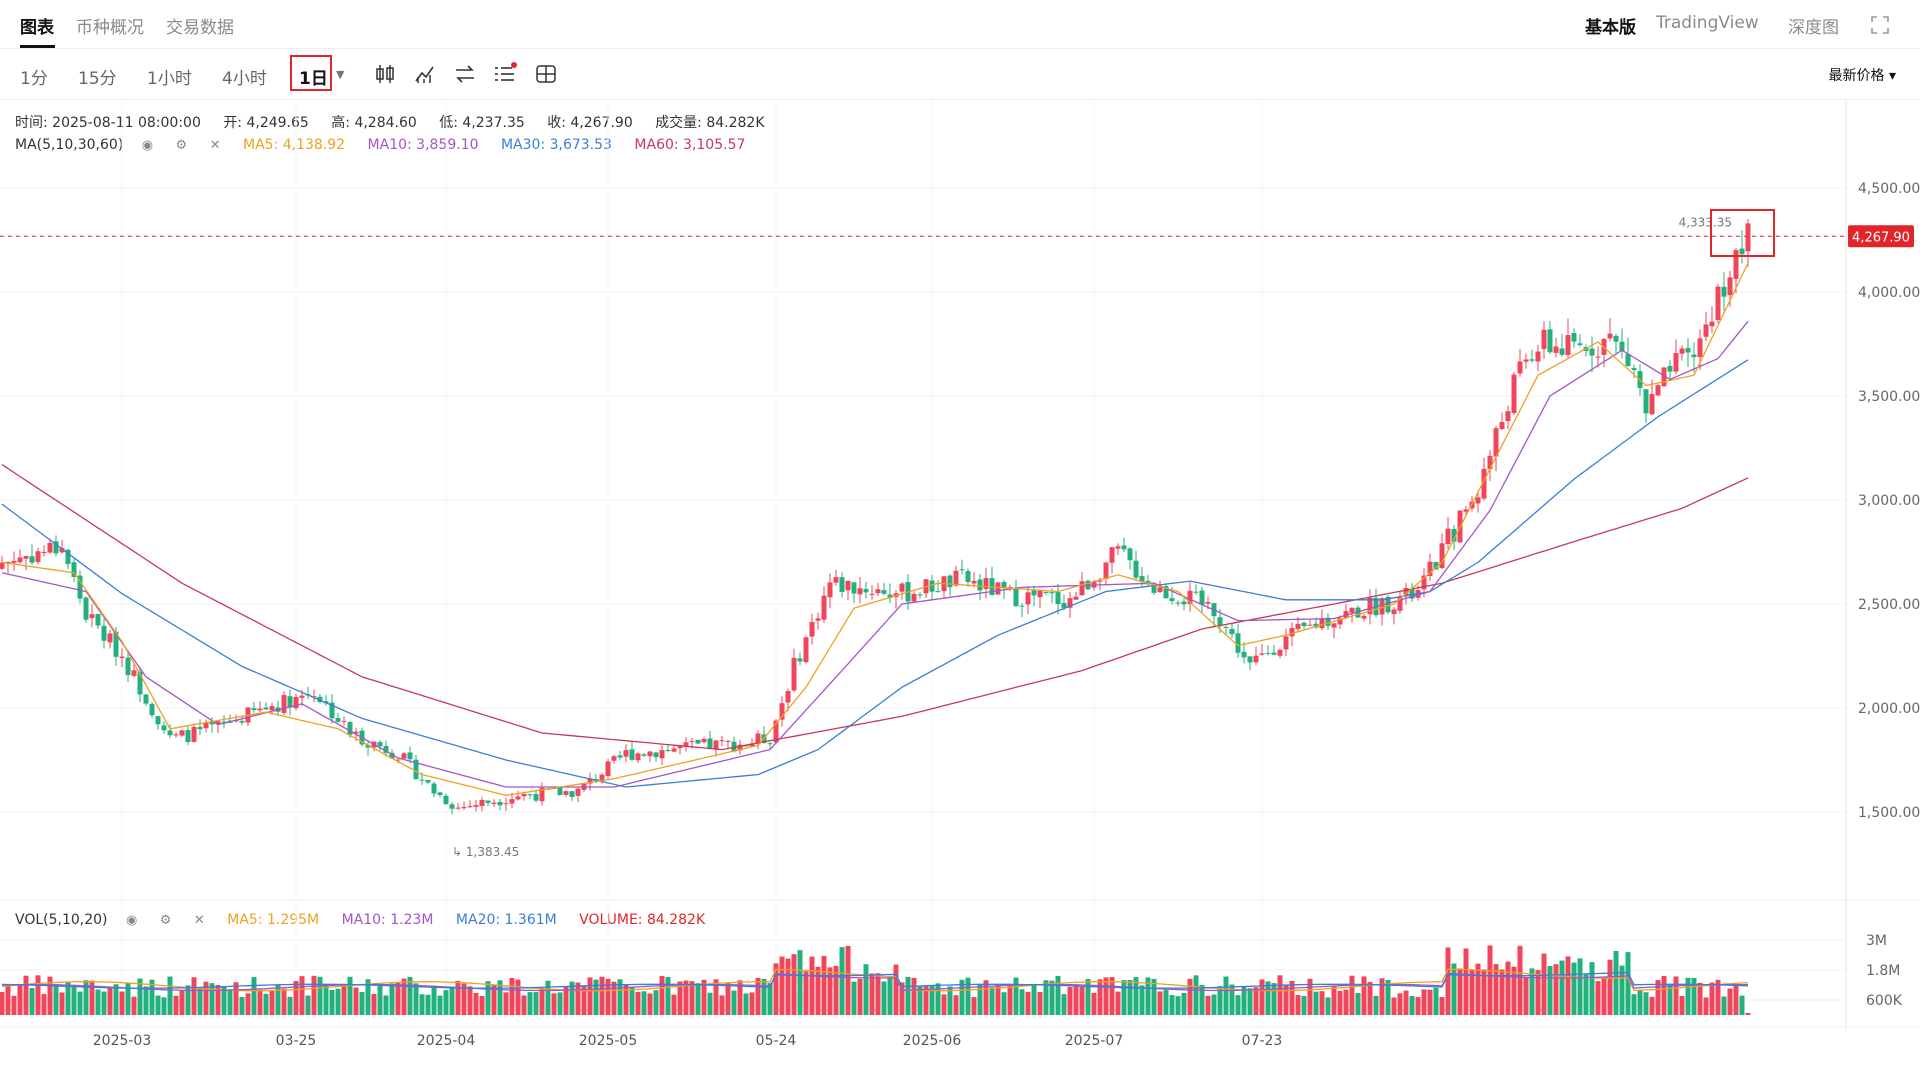 This screenshot has width=1920, height=1080. What do you see at coordinates (340, 74) in the screenshot?
I see `interval-dropdown-caret: ▼` at bounding box center [340, 74].